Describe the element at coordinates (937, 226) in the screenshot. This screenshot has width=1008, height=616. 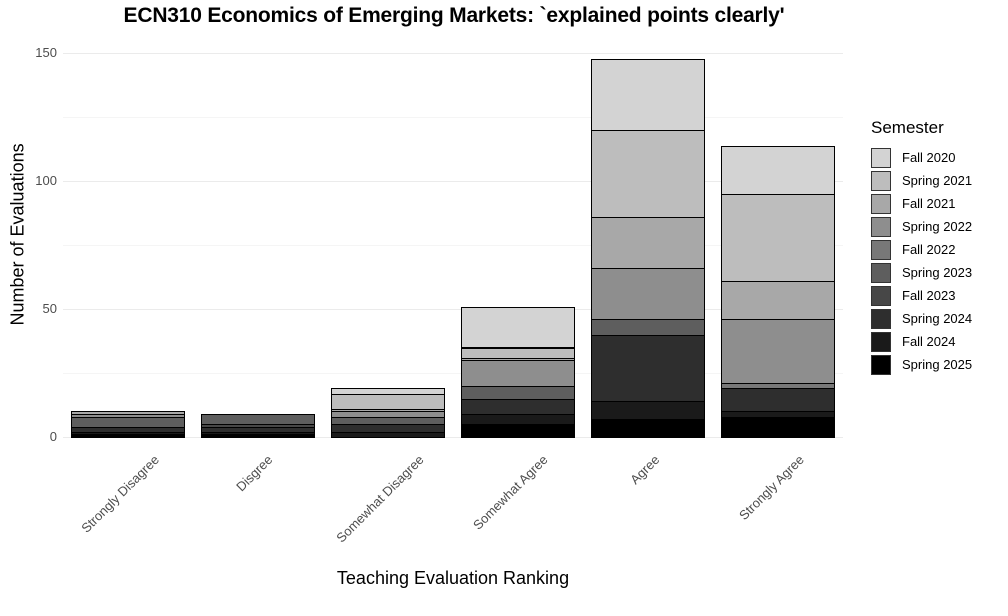
I see `legend-label: Spring 2022` at that location.